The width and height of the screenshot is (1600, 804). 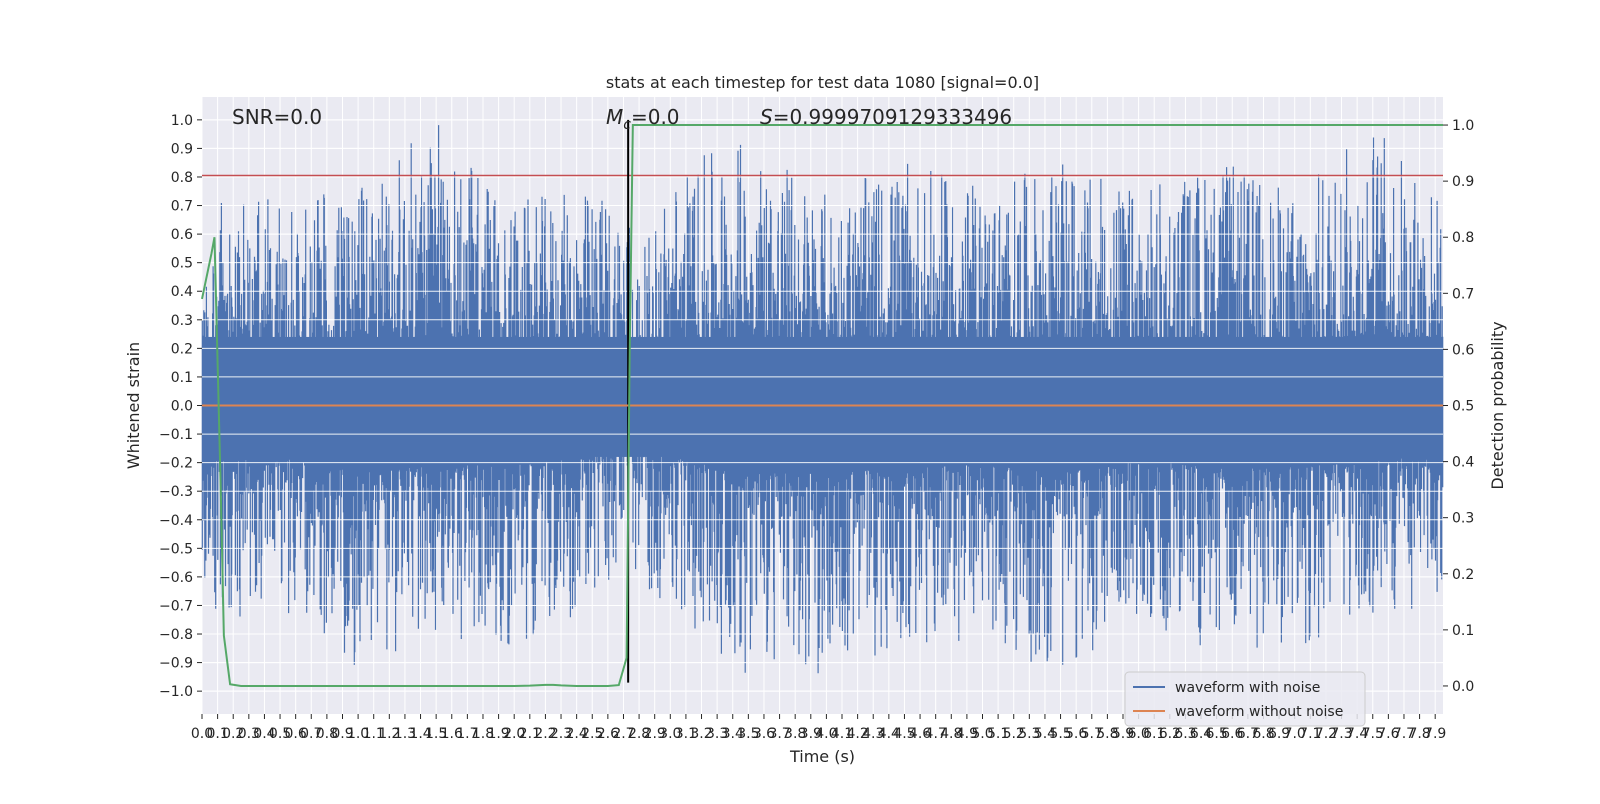 I want to click on x-tick-label: 3.2, so click(x=701, y=734).